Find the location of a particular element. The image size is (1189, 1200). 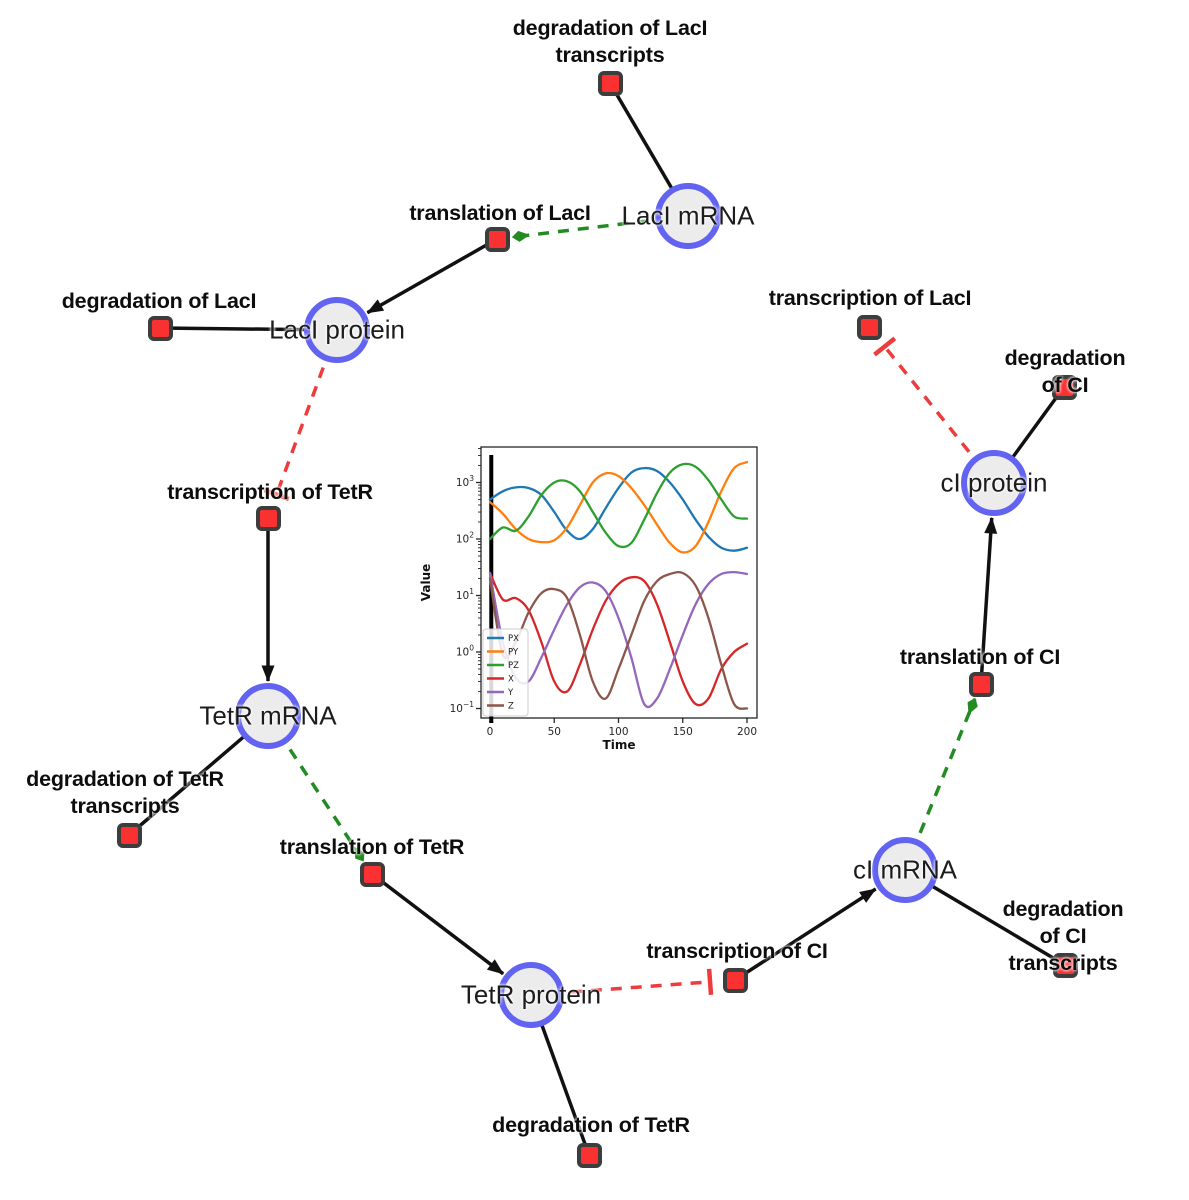

reaction-label-transcription-of-tetr: transcription of TetR is located at coordinates (270, 492).